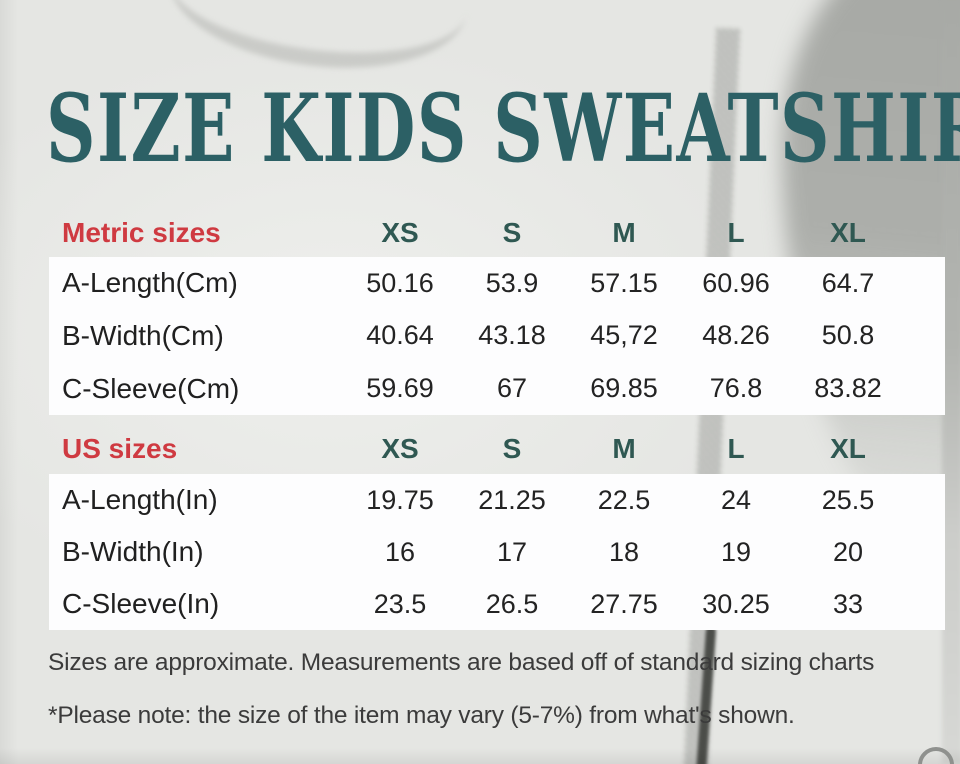  I want to click on row-label: C-Sleeve(In), so click(141, 603).